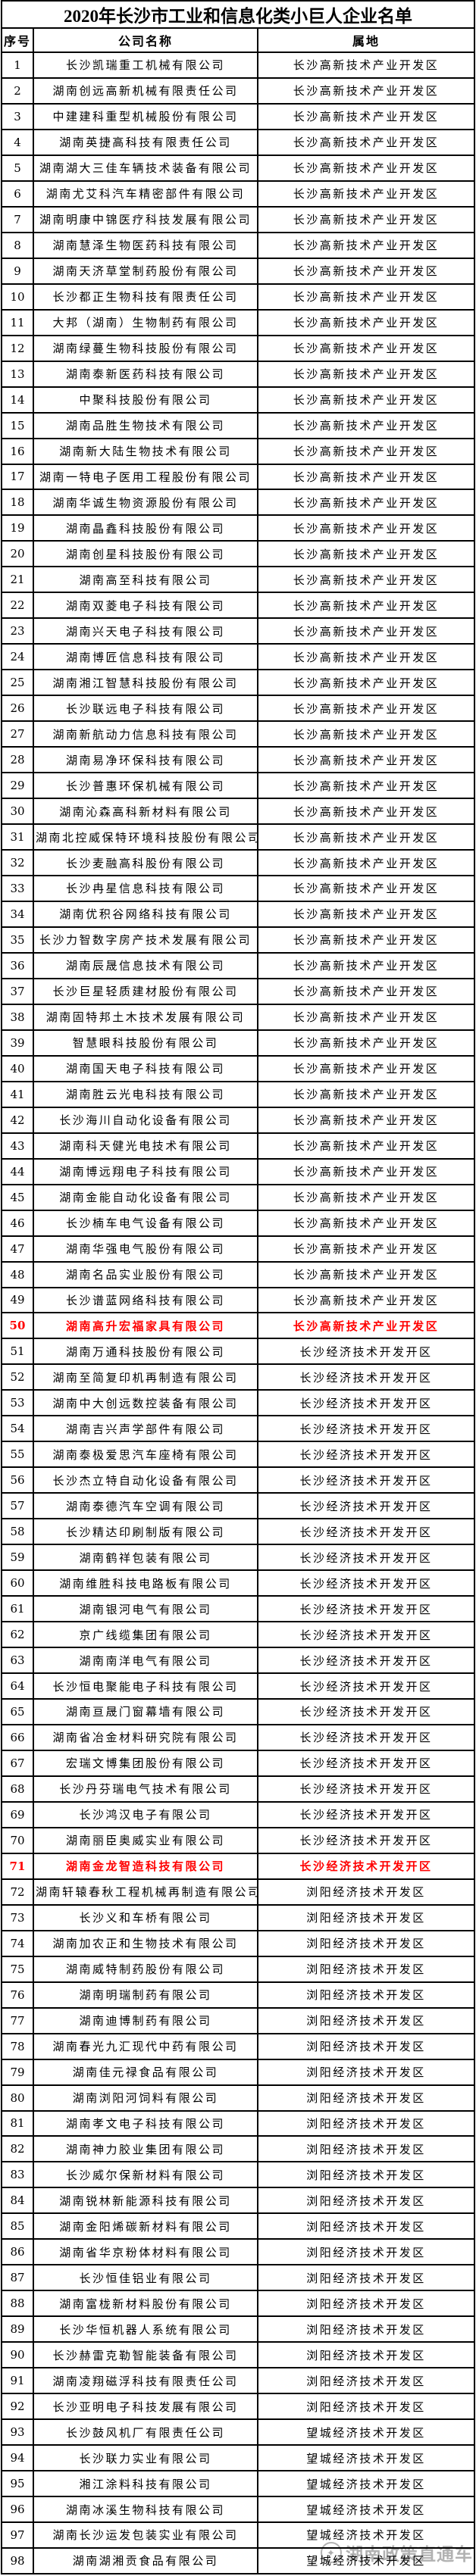 The width and height of the screenshot is (476, 2576). Describe the element at coordinates (145, 168) in the screenshot. I see `company-name-cell: 湖南湖大三佳车辆技术装备有限公司` at that location.